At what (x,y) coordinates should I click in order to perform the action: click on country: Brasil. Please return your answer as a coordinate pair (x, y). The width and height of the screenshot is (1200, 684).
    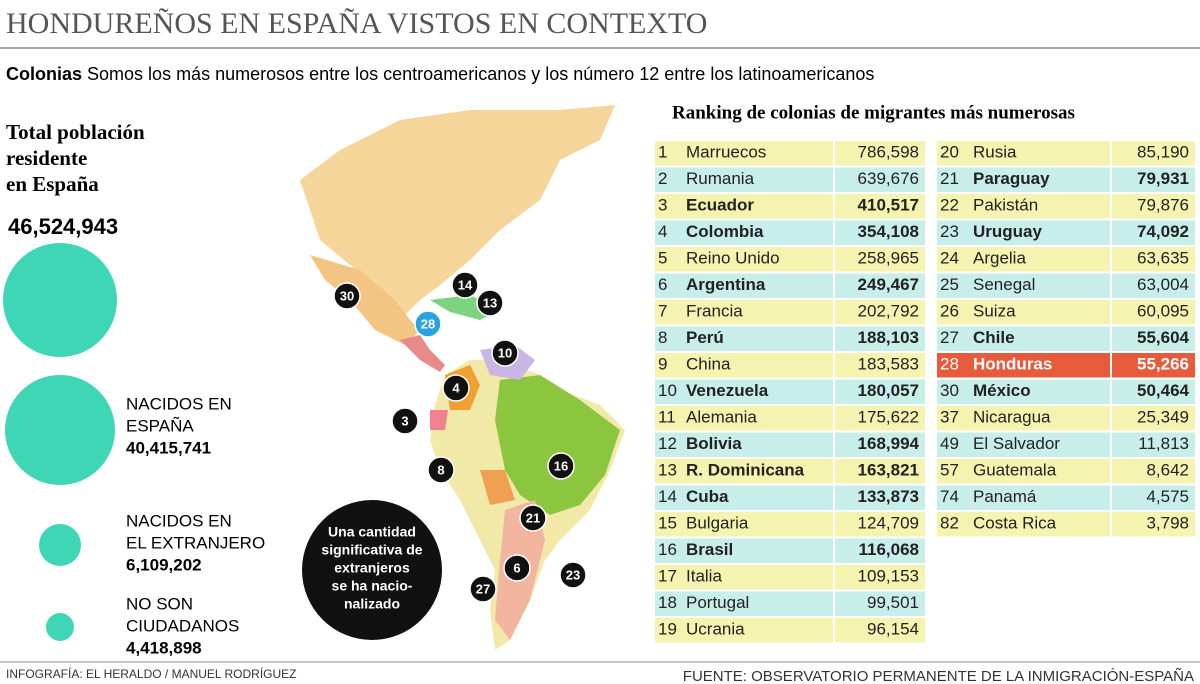
    Looking at the image, I should click on (709, 549).